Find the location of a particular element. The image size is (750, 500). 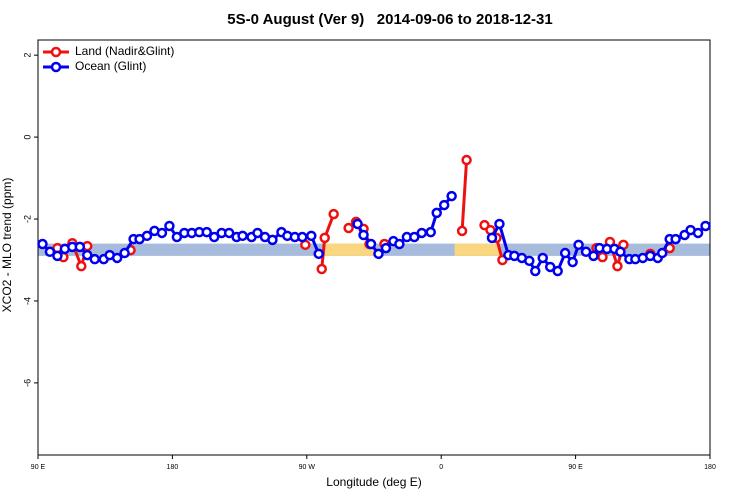

y-tick-label: -4 is located at coordinates (27, 301).